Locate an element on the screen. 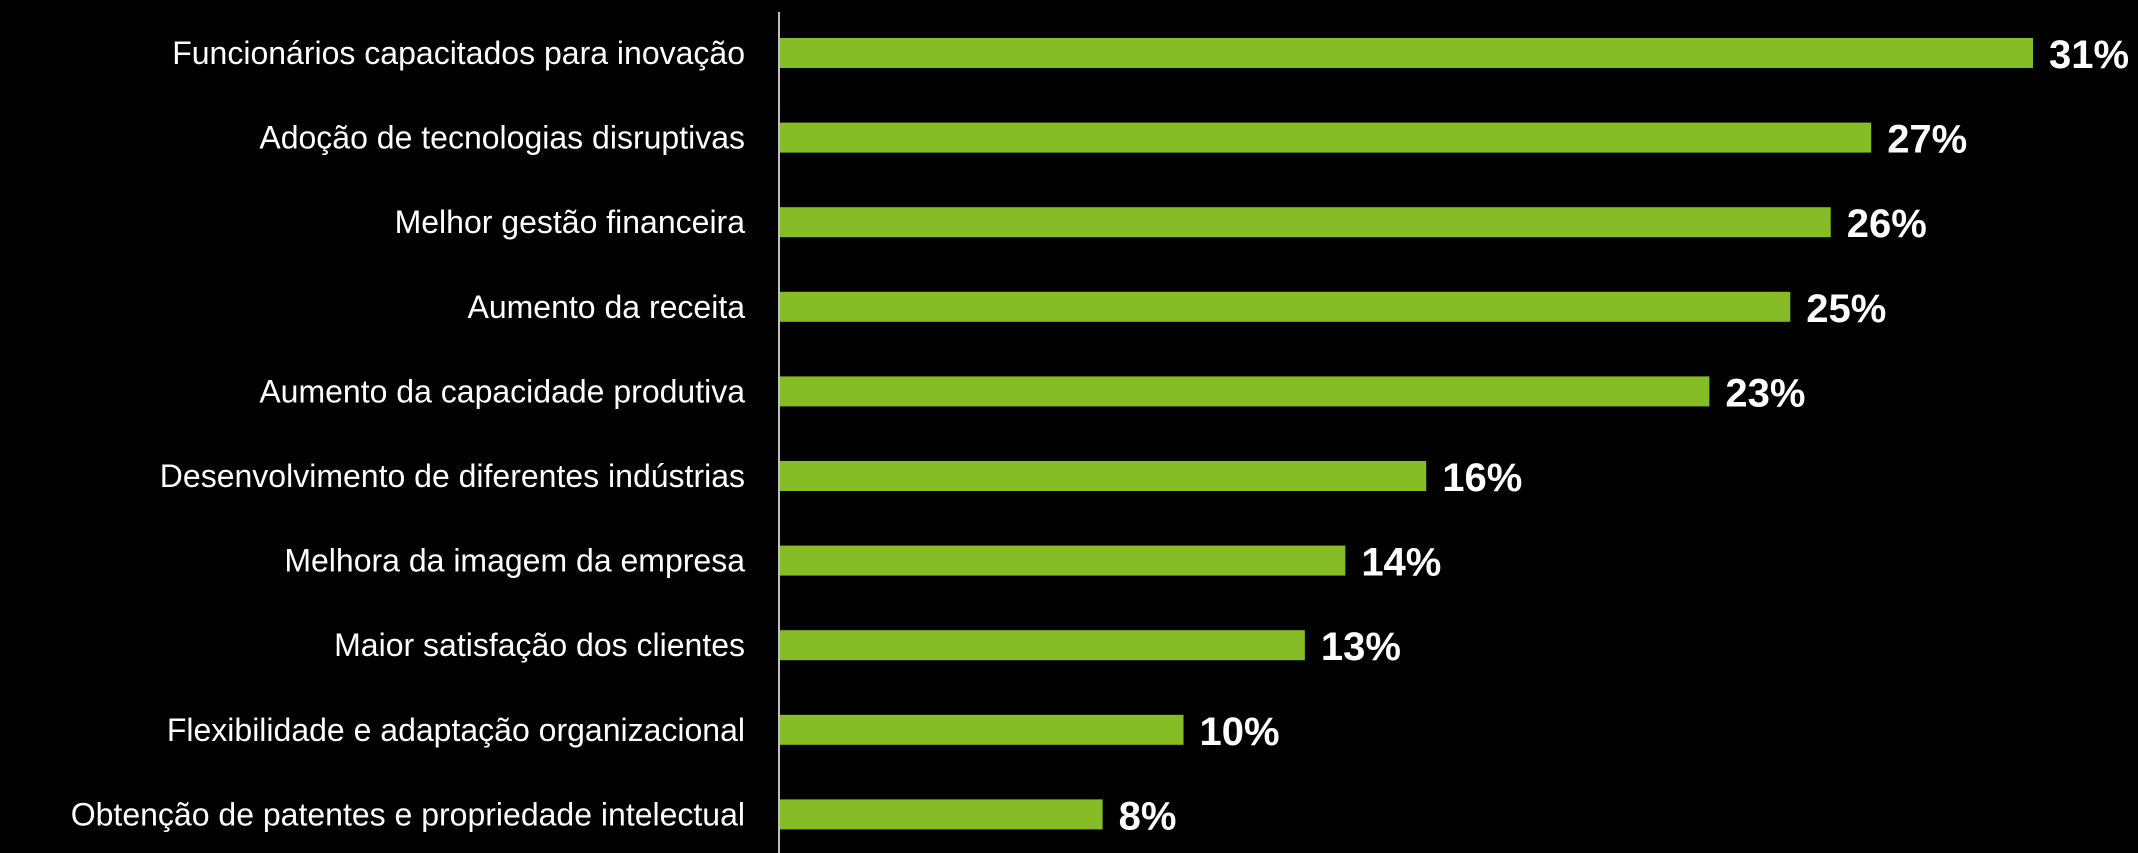  category-label: Aumento da capacidade produtiva is located at coordinates (502, 391).